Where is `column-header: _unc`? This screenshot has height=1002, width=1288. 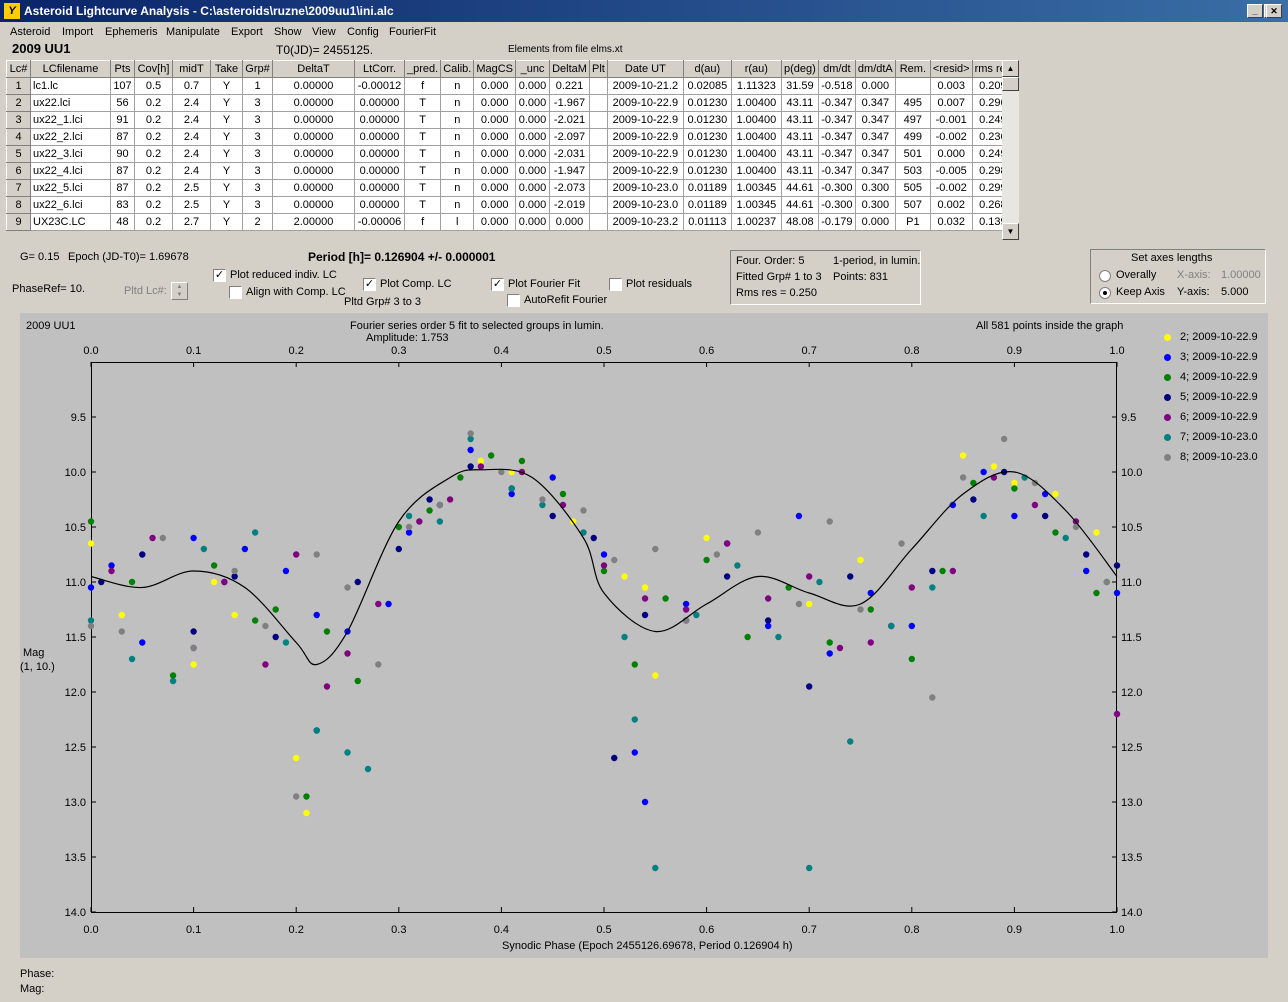
column-header: _unc is located at coordinates (533, 69).